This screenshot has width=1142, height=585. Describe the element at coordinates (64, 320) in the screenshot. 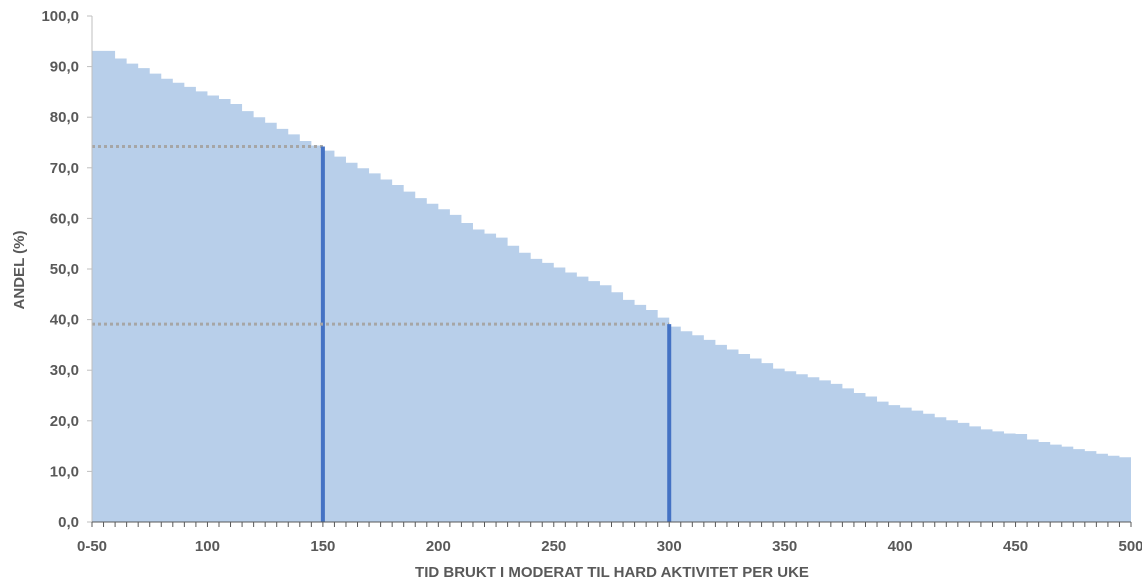

I see `y-tick-label: 40,0` at that location.